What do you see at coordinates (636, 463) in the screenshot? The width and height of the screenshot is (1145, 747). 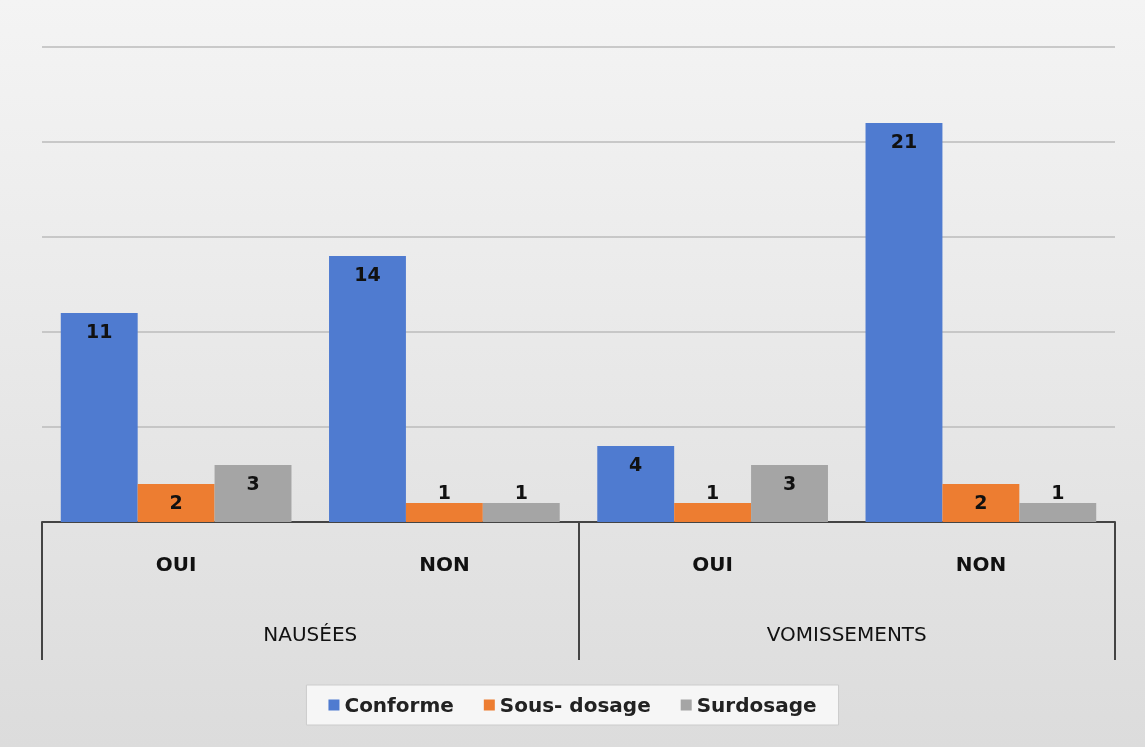 I see `data-label: 4` at bounding box center [636, 463].